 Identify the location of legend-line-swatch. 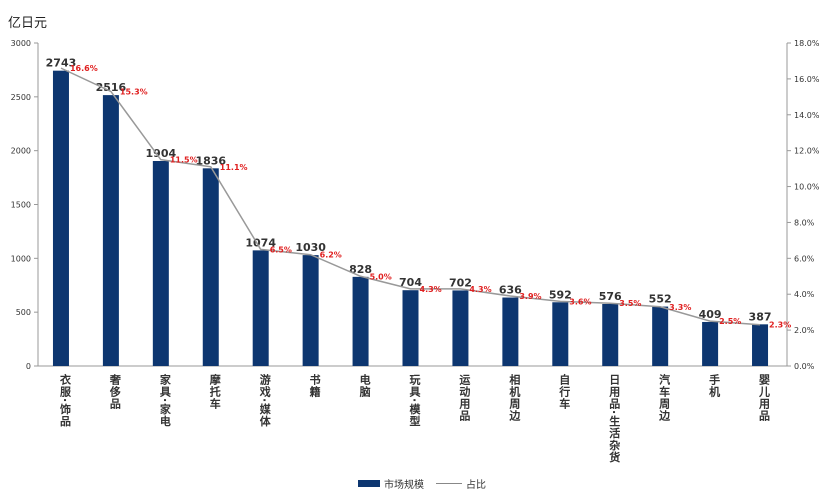
(449, 483).